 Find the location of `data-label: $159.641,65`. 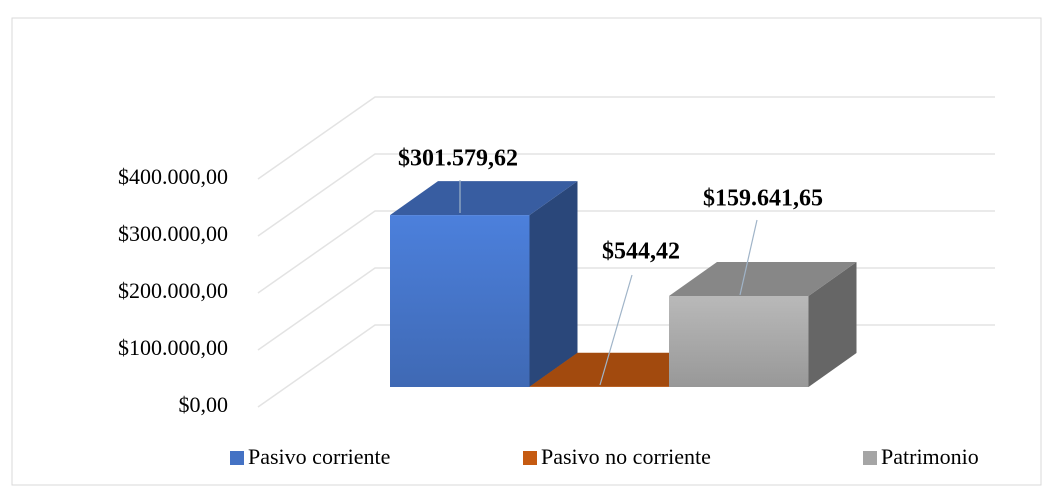

data-label: $159.641,65 is located at coordinates (763, 199).